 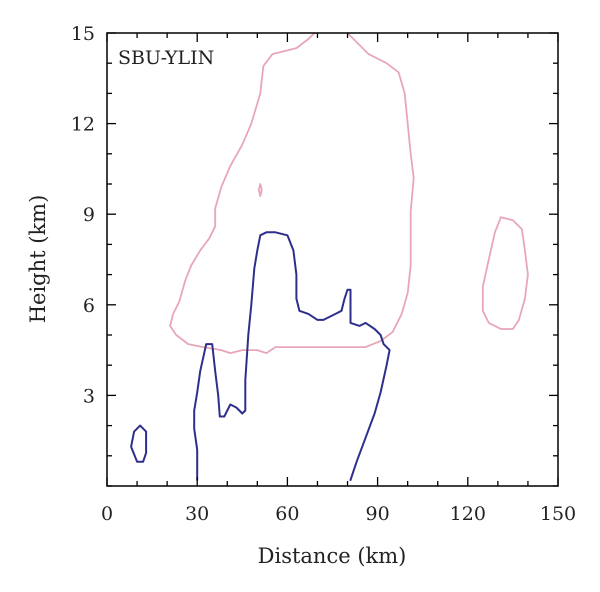 I want to click on x-tick-label: 60, so click(x=287, y=514).